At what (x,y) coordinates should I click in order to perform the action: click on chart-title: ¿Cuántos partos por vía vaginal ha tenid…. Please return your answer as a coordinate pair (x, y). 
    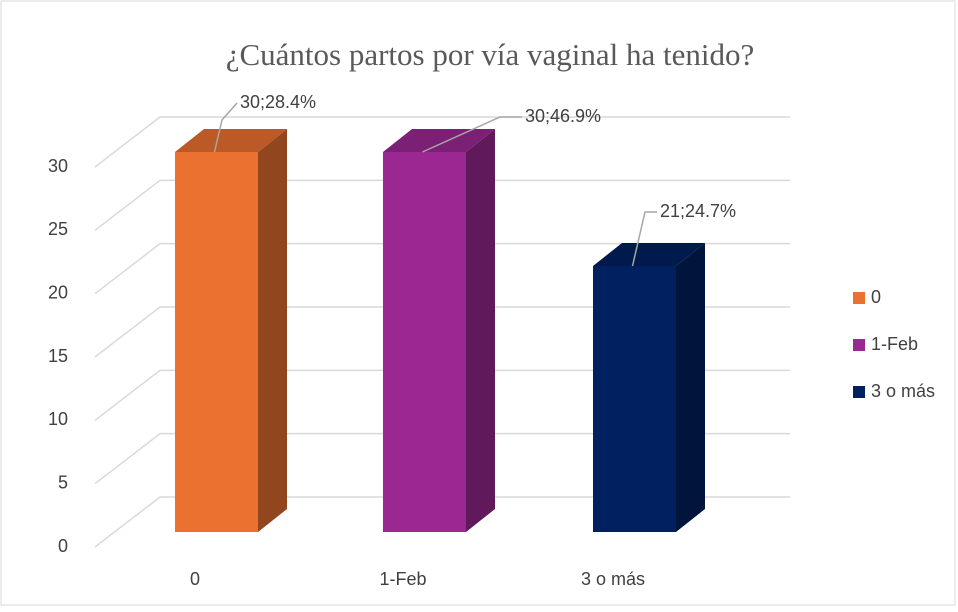
    Looking at the image, I should click on (490, 54).